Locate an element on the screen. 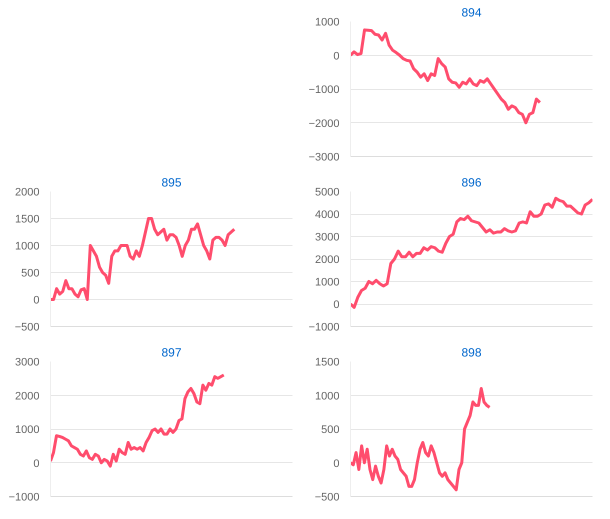 The image size is (610, 519). chart-title: 898 is located at coordinates (471, 353).